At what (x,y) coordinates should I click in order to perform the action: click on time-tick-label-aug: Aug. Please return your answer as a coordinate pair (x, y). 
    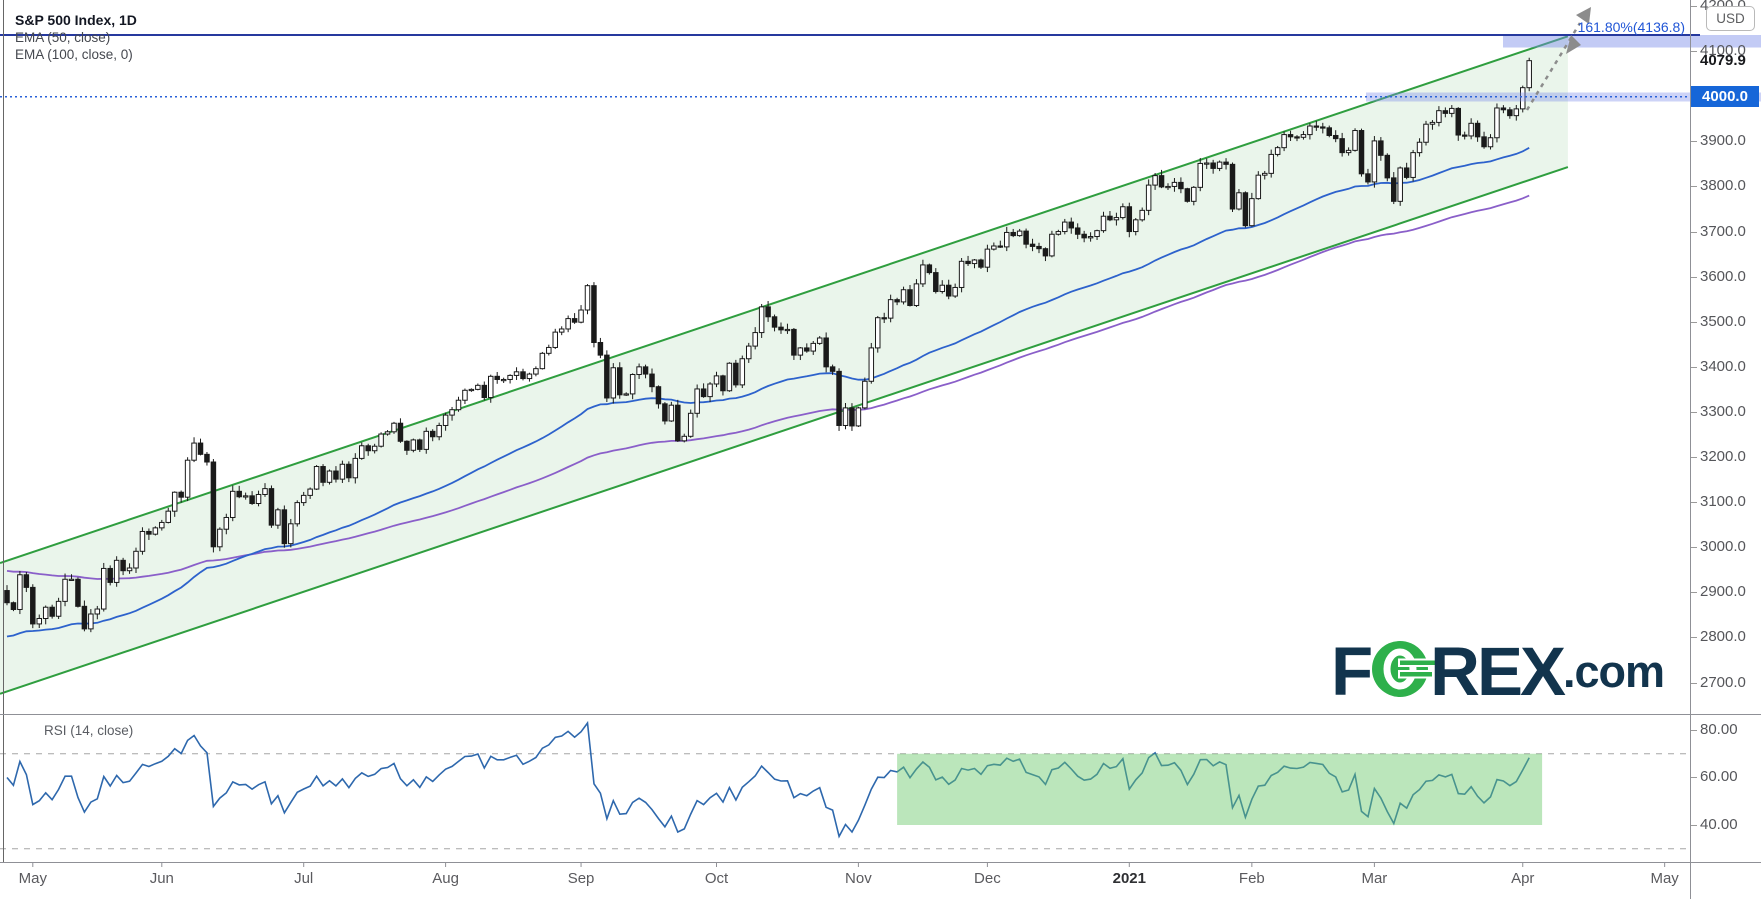
    Looking at the image, I should click on (445, 878).